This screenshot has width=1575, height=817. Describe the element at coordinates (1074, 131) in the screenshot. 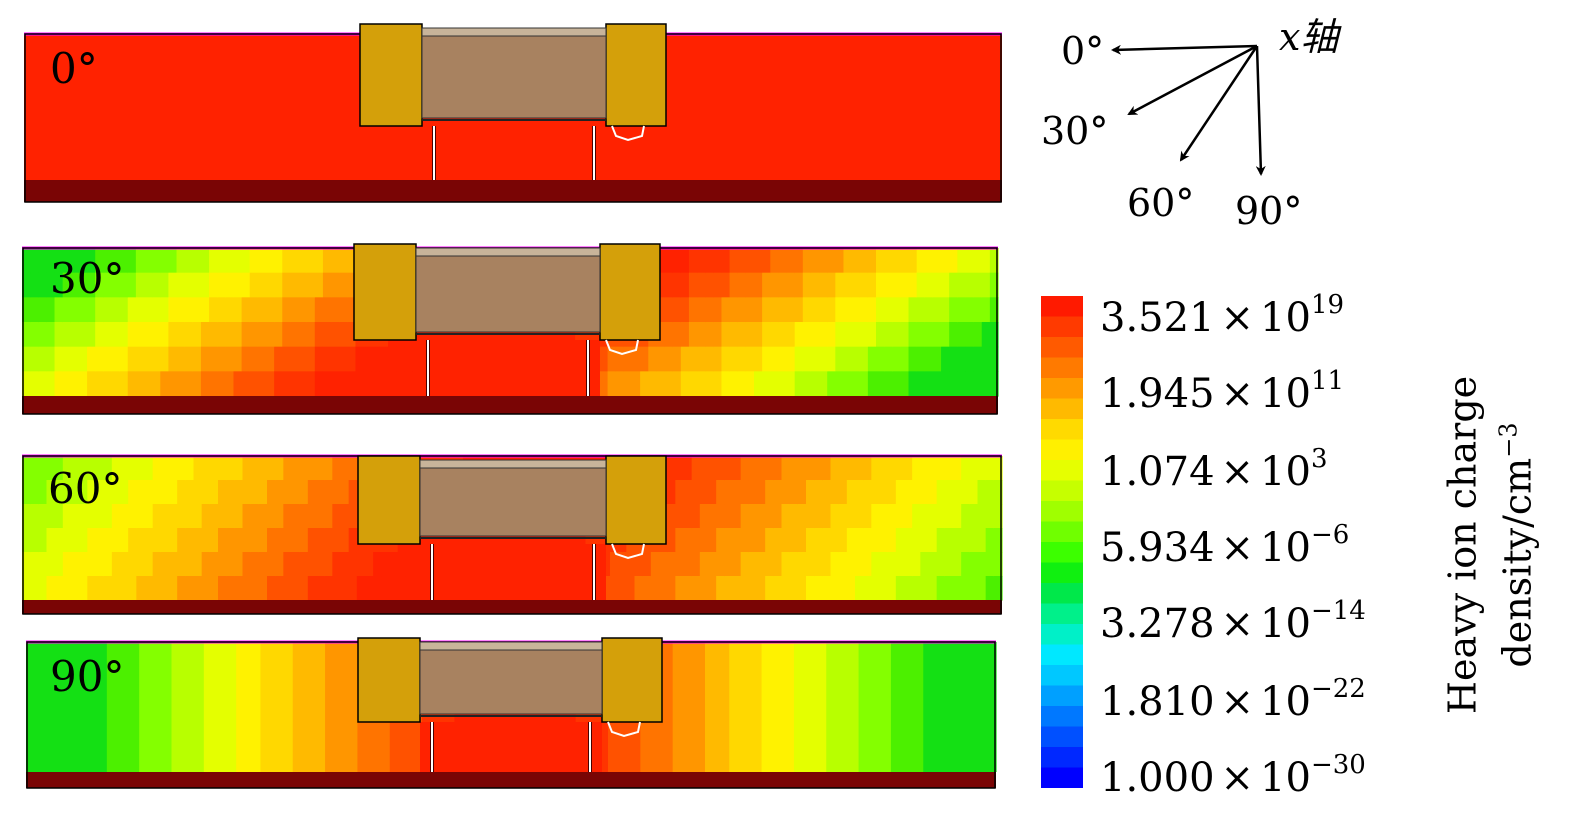

I see `angle-label-30: 30°` at that location.